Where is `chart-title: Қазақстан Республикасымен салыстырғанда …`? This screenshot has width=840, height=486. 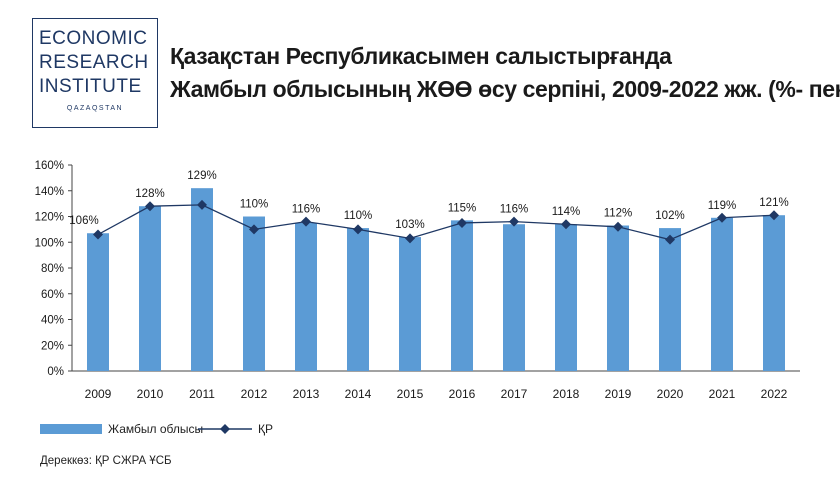 chart-title: Қазақстан Республикасымен салыстырғанда … is located at coordinates (505, 73).